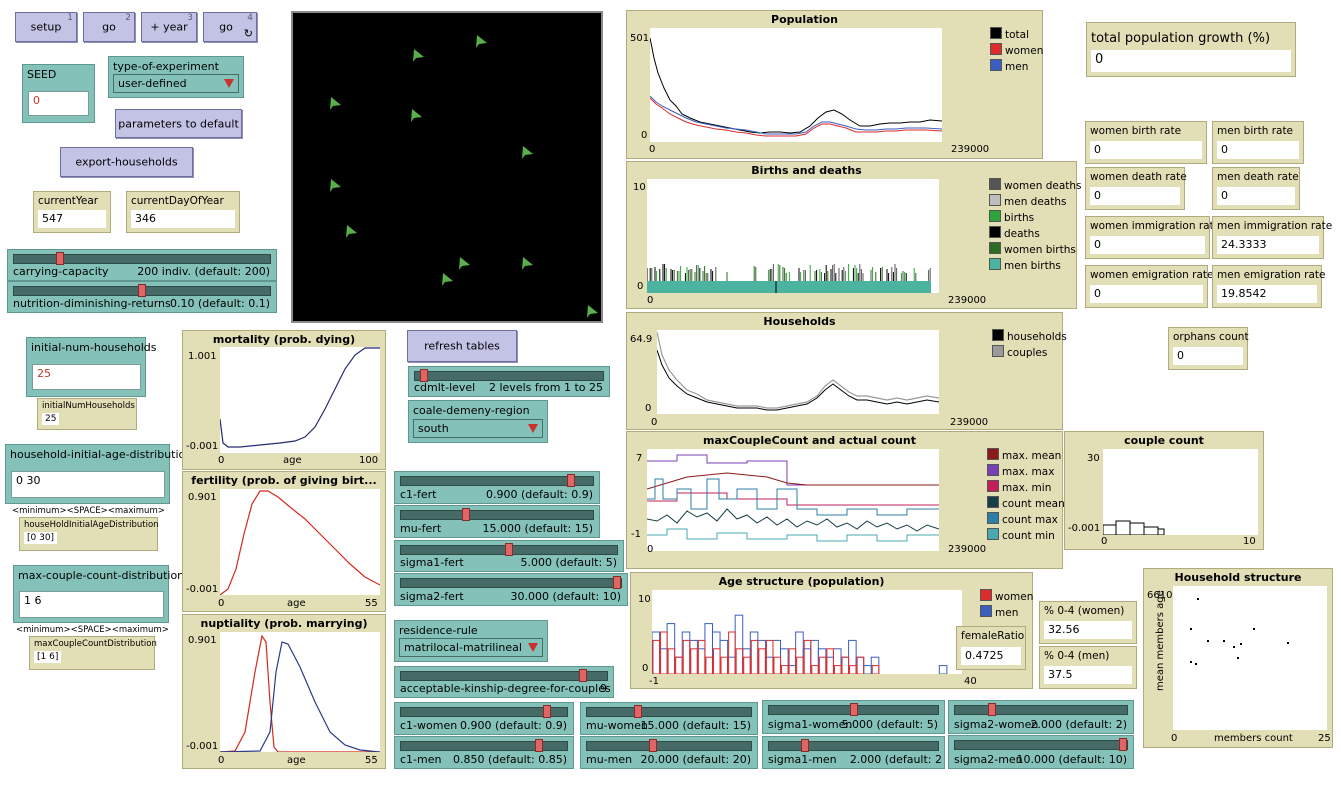  I want to click on sigma2-men-slider: sigma2-men 10.000 (default: 10), so click(1041, 752).